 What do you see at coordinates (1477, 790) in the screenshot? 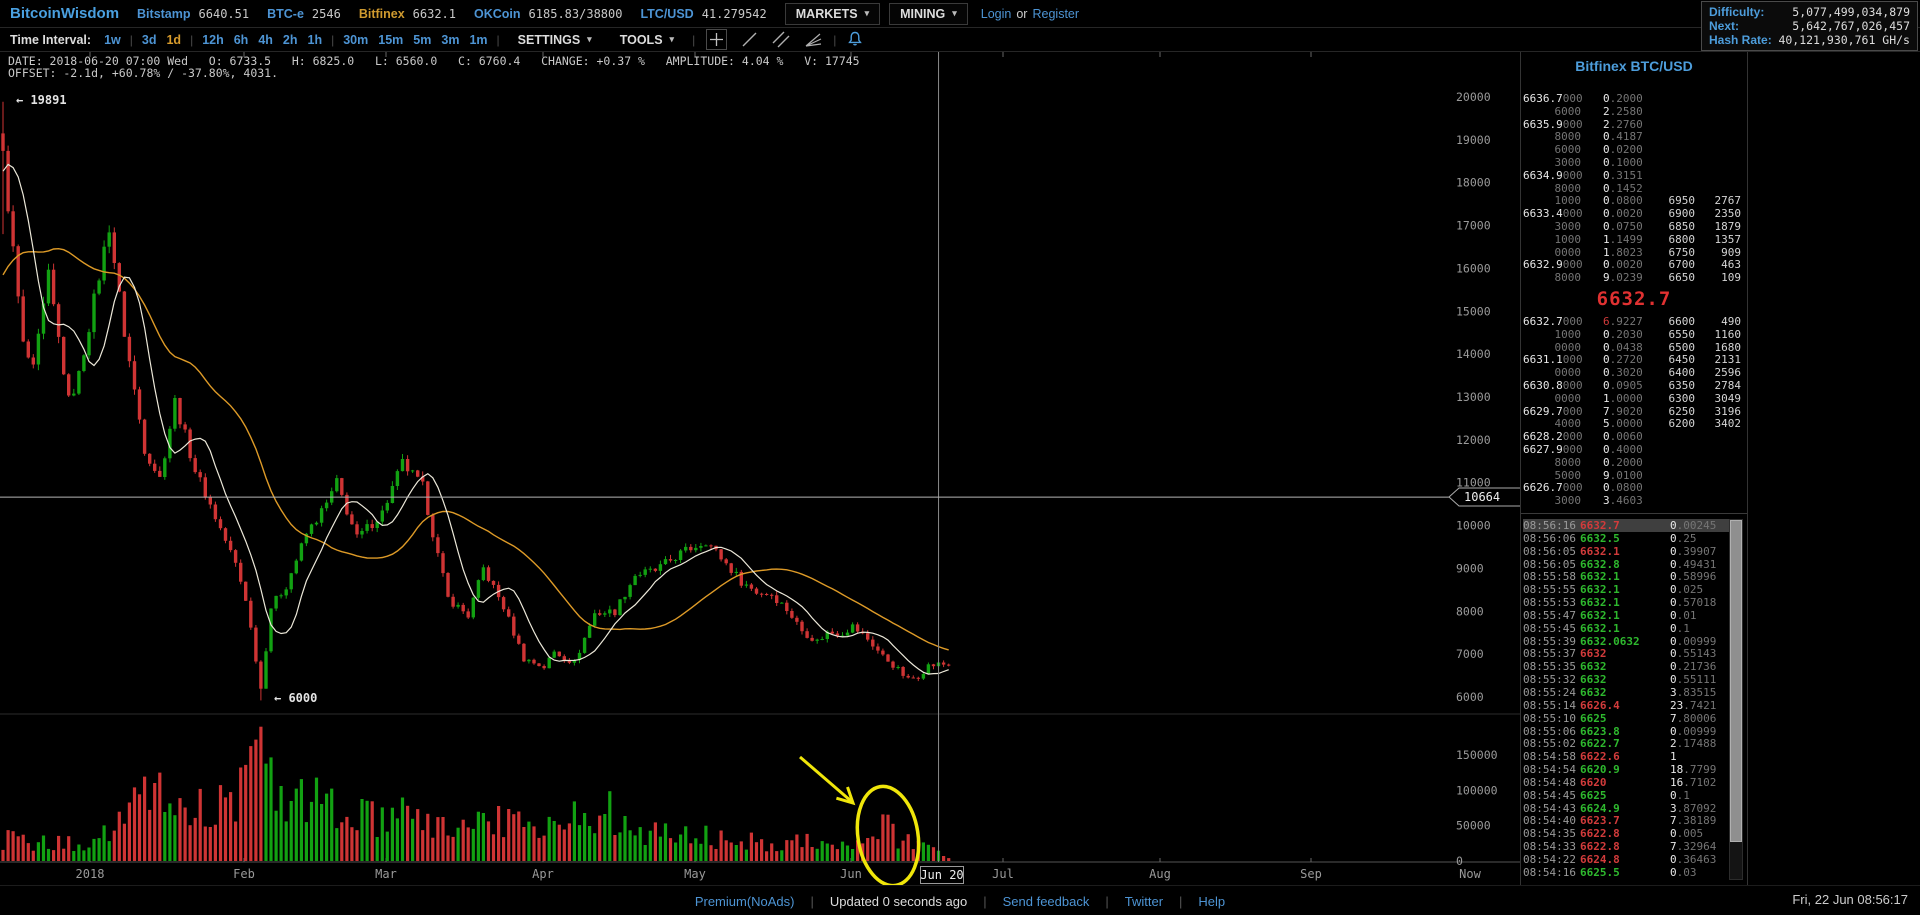
I see `svg-text: 100000` at bounding box center [1477, 790].